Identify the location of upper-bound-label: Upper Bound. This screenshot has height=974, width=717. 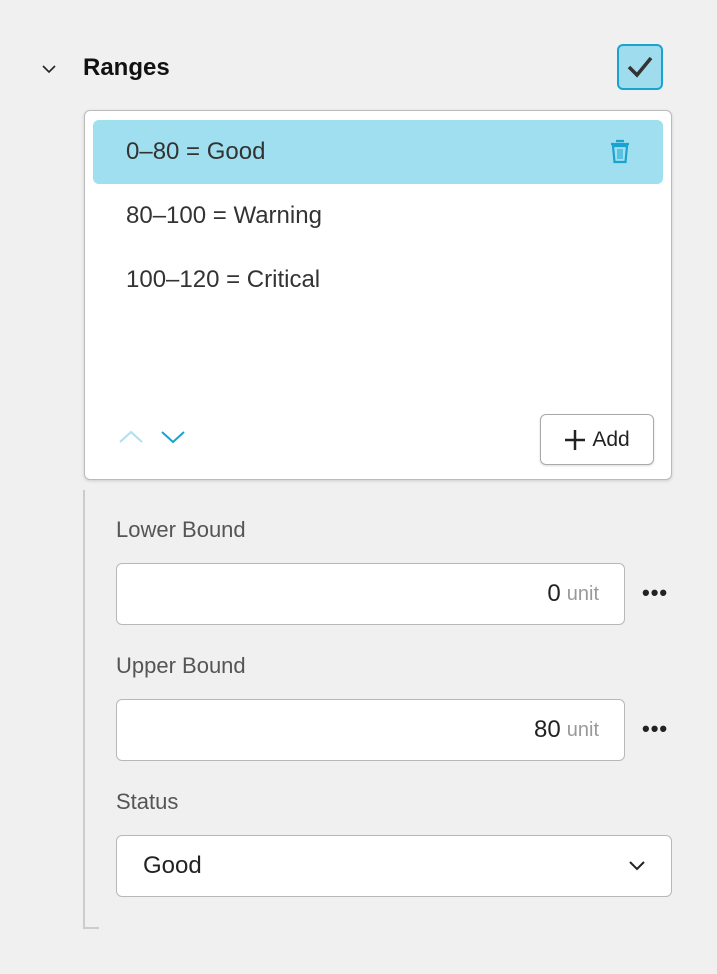
(181, 665).